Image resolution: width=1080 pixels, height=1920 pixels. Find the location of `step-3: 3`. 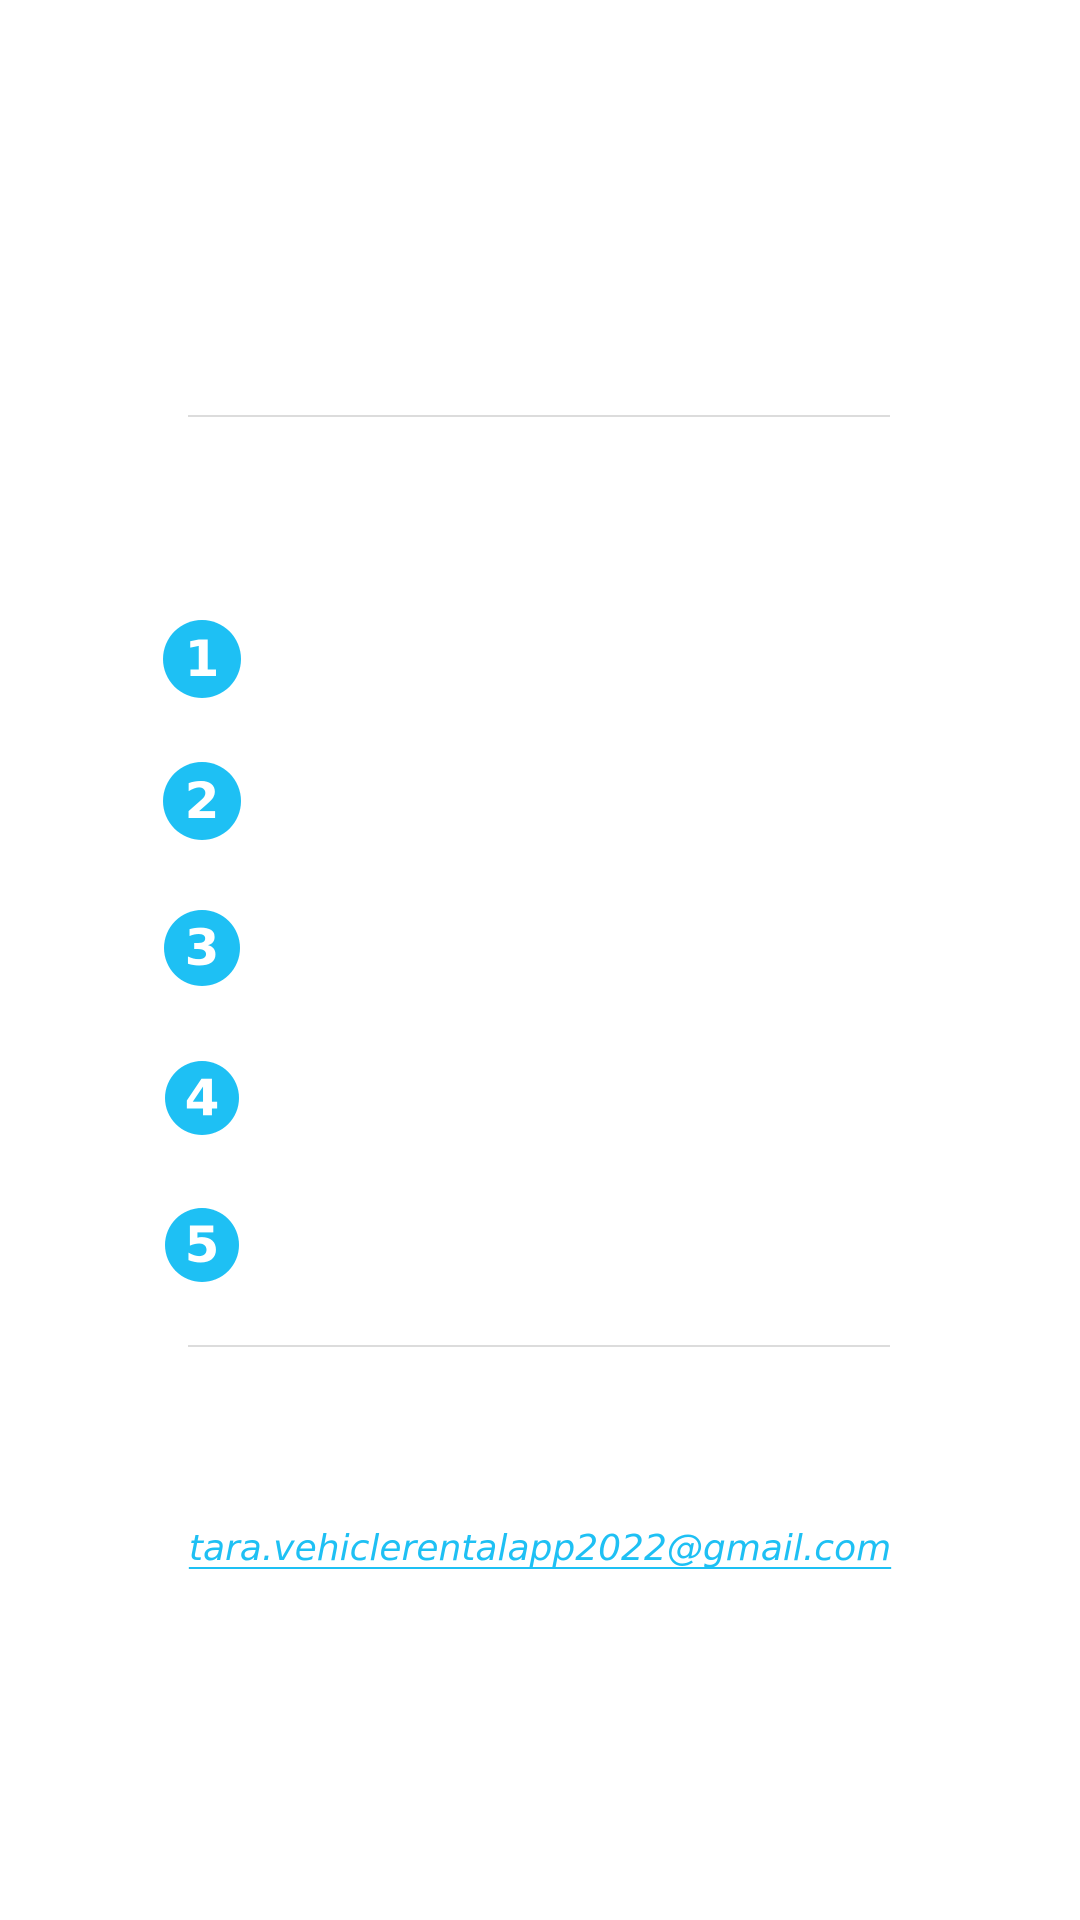

step-3: 3 is located at coordinates (202, 948).